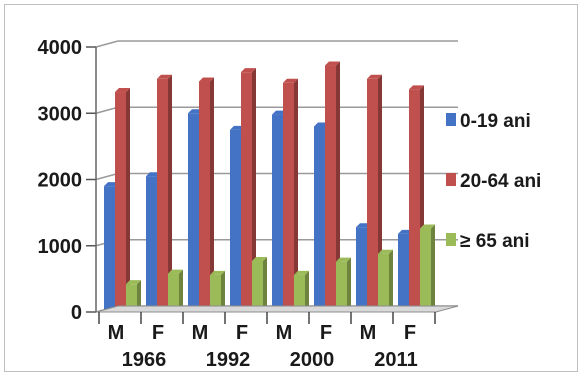 The height and width of the screenshot is (378, 584). I want to click on x-group-label: 1966, so click(144, 360).